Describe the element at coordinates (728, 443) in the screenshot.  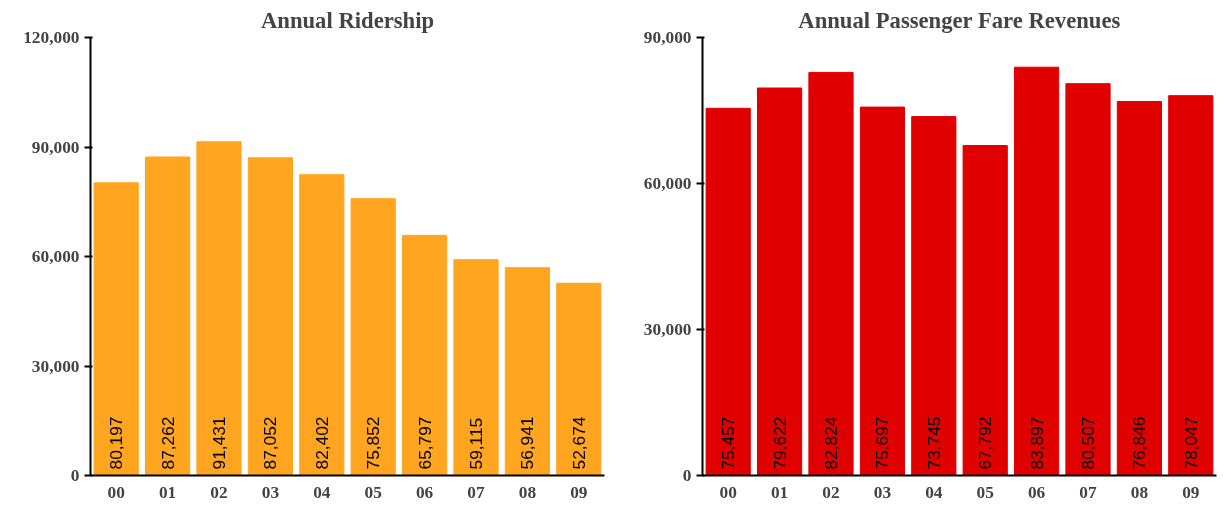
I see `data-label: 75,457` at that location.